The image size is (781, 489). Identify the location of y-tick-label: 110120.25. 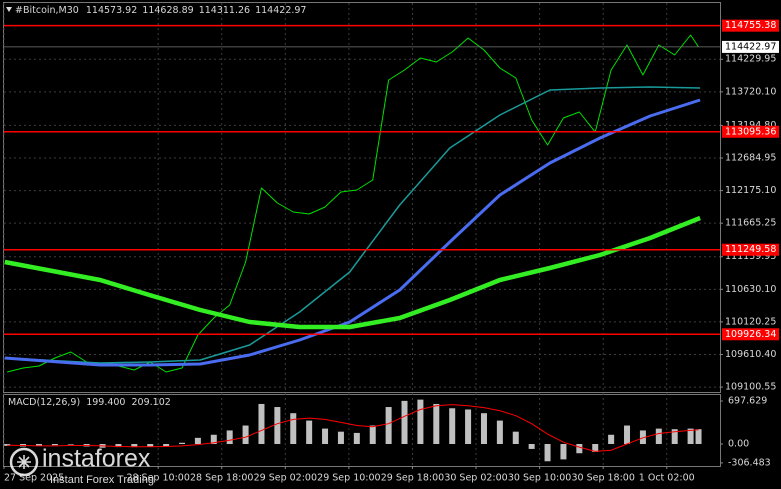
(750, 321).